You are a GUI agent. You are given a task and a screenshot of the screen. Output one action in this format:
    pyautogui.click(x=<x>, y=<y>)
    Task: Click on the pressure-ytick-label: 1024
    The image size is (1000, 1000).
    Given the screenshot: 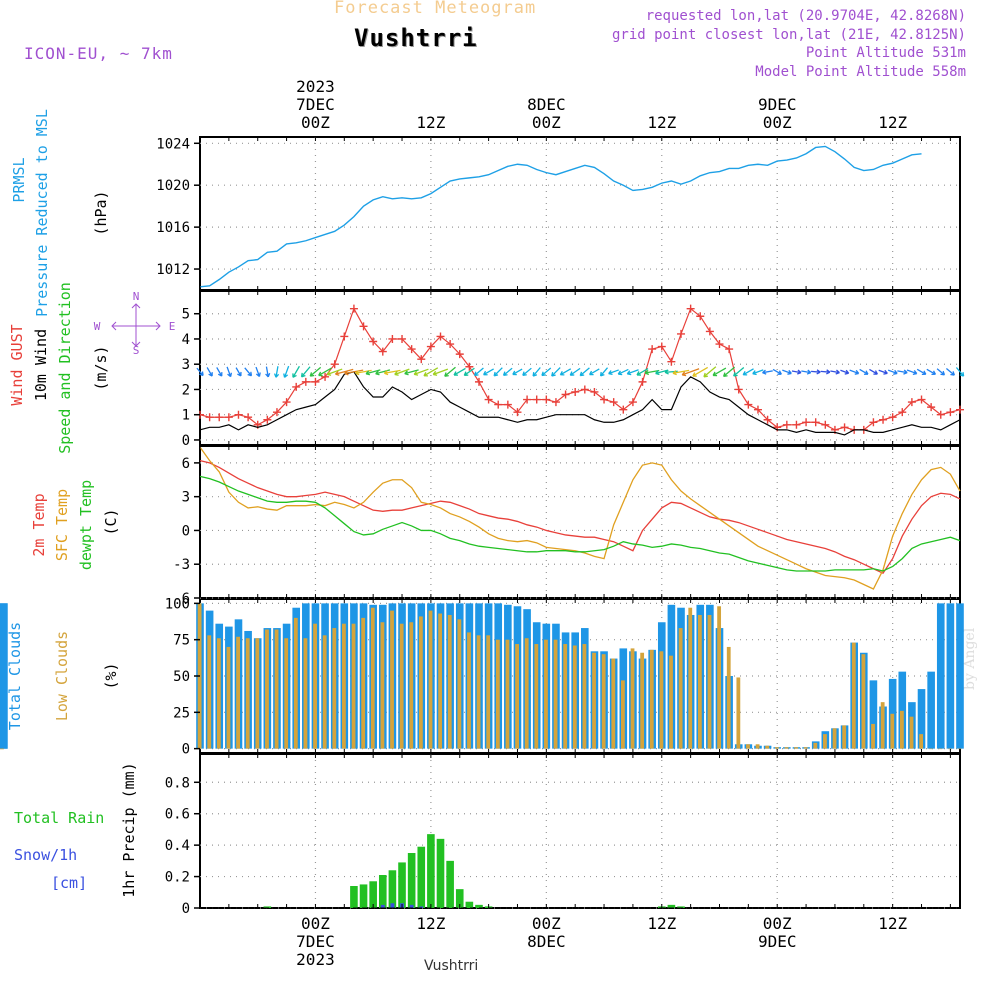 What is the action you would take?
    pyautogui.click(x=173, y=144)
    